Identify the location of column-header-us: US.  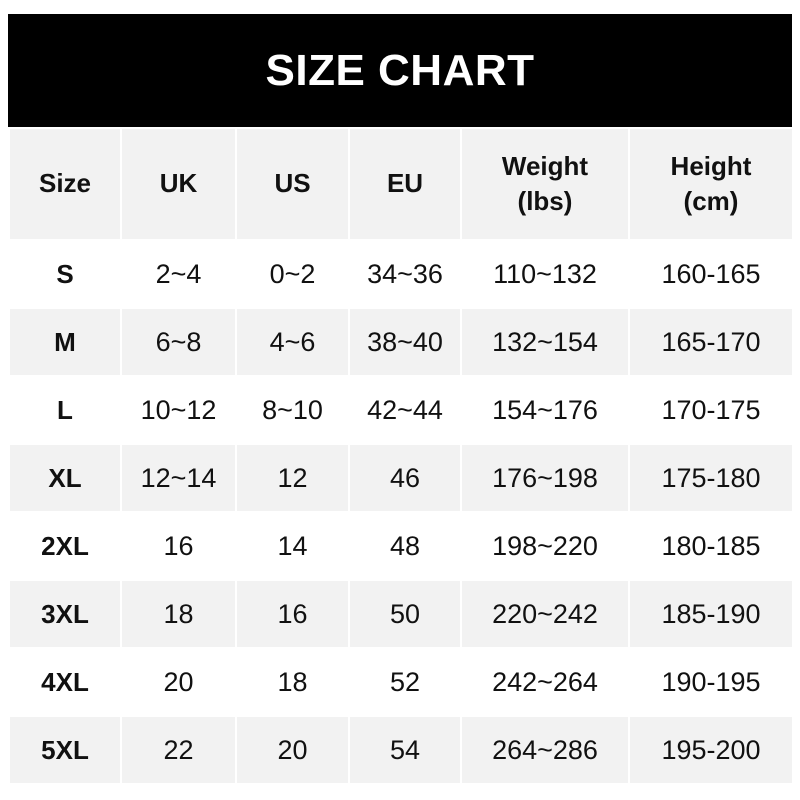
(292, 184).